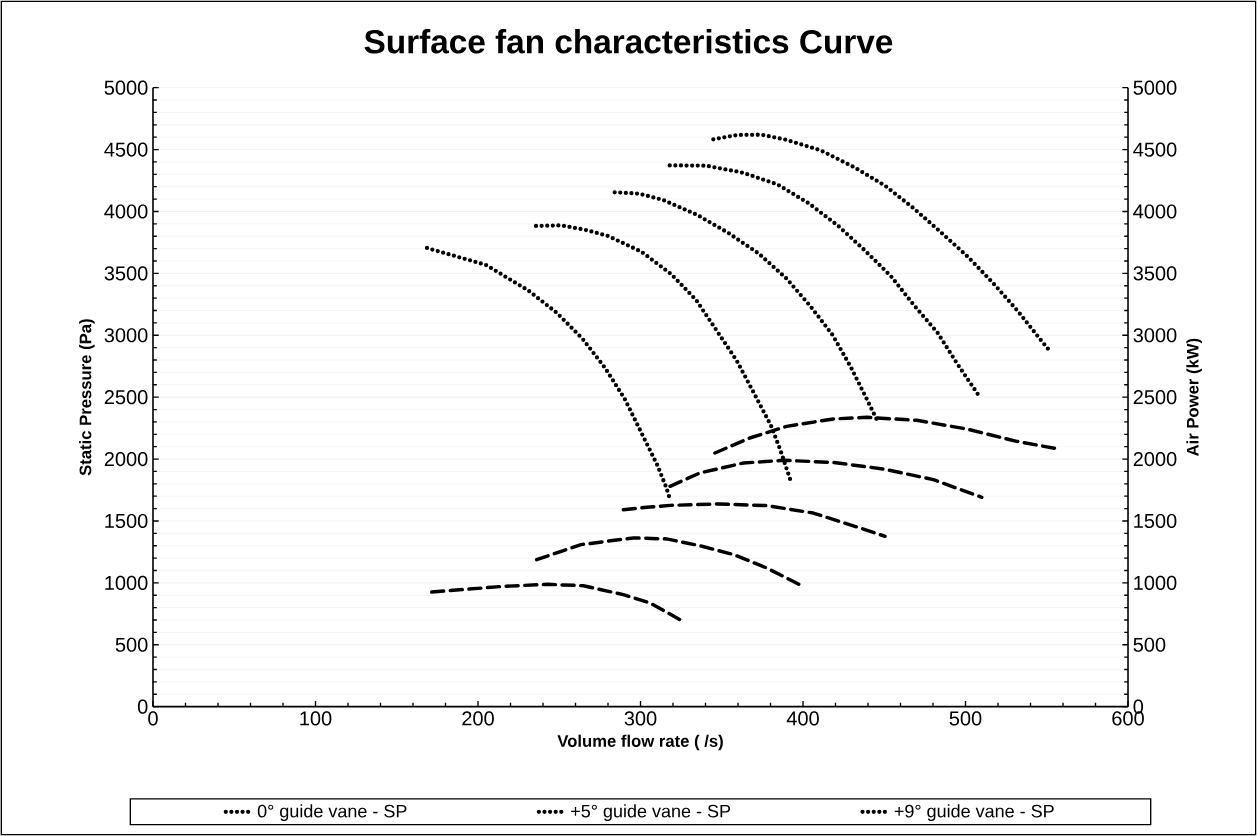 The width and height of the screenshot is (1257, 836). Describe the element at coordinates (1149, 644) in the screenshot. I see `y2-tick-label: 500` at that location.